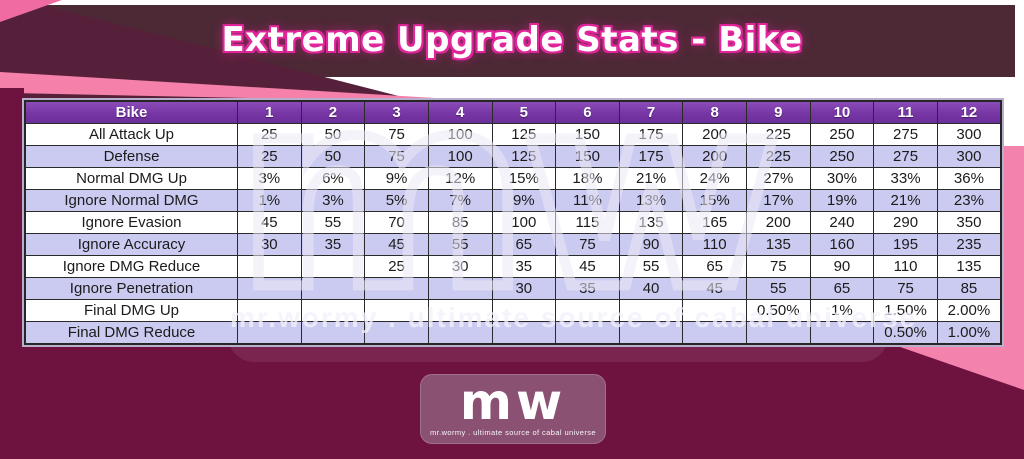 Image resolution: width=1024 pixels, height=459 pixels. What do you see at coordinates (396, 200) in the screenshot?
I see `stat-cell: 5%` at bounding box center [396, 200].